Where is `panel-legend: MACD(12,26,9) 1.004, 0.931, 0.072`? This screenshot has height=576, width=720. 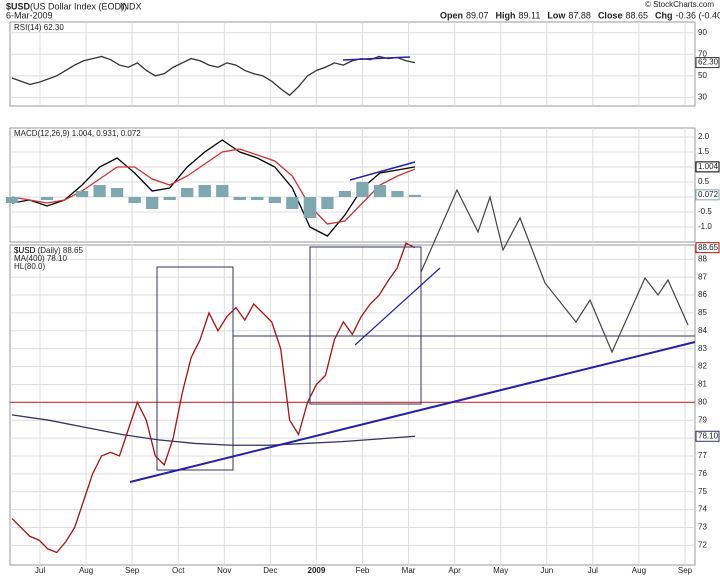
panel-legend: MACD(12,26,9) 1.004, 0.931, 0.072 is located at coordinates (77, 133).